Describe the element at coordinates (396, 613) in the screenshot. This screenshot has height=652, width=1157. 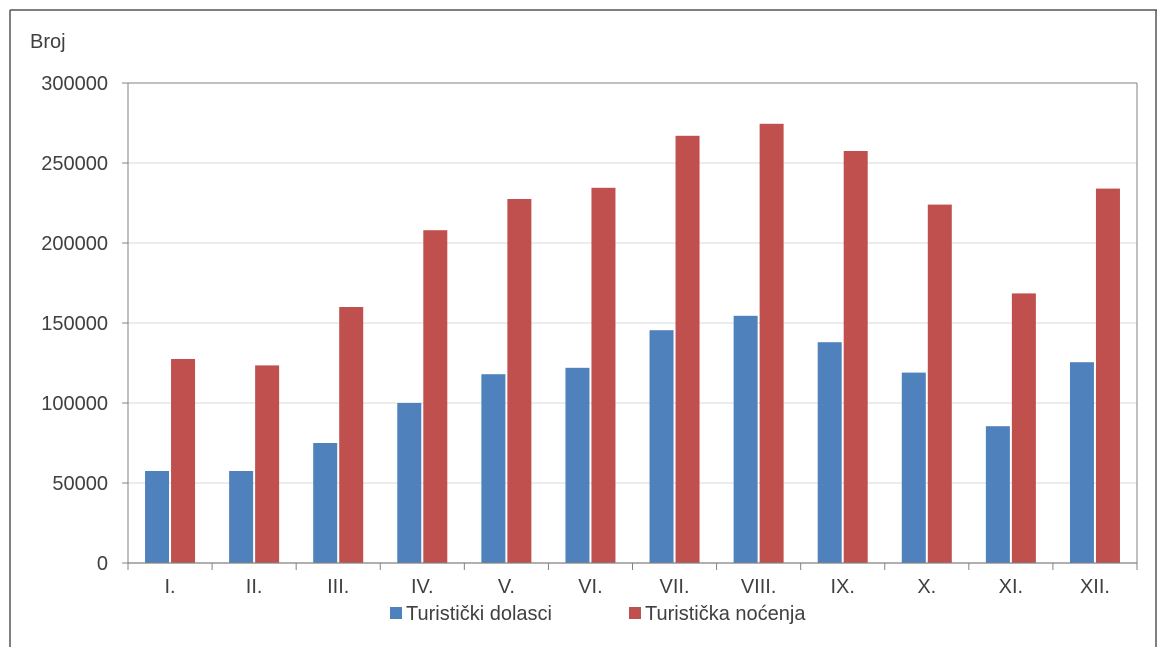
I see `legend-swatch-dolasci` at that location.